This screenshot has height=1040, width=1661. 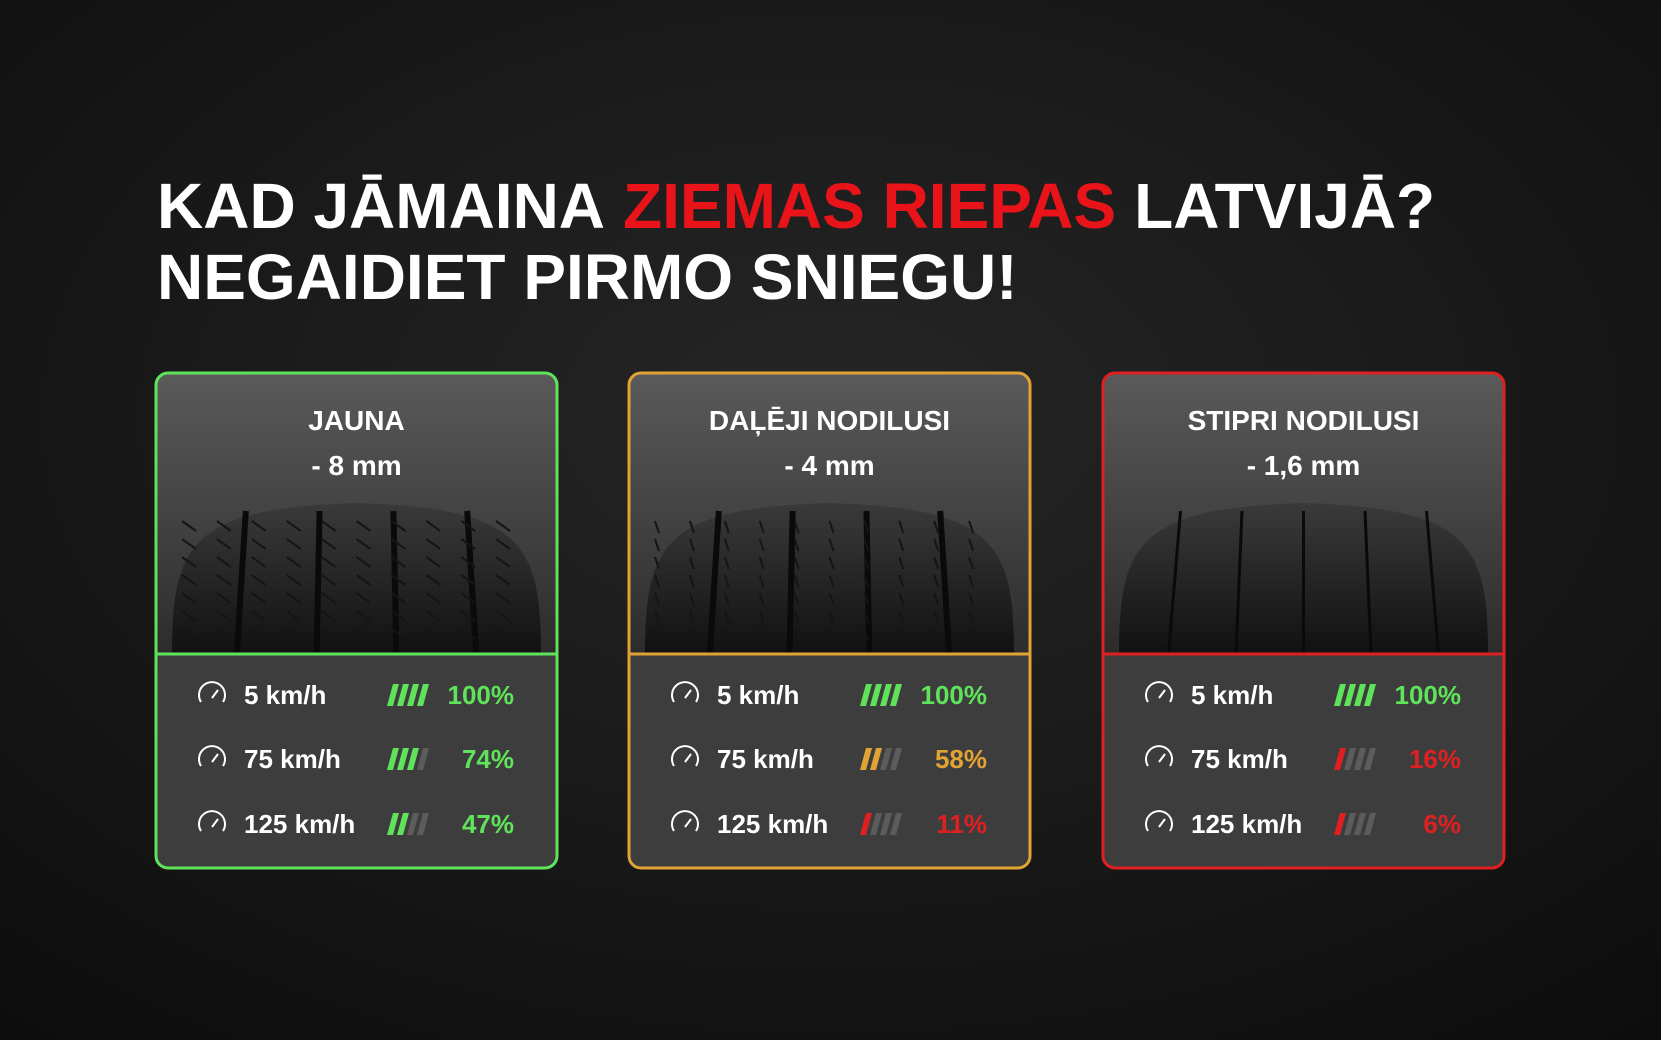 I want to click on card-title: JAUNA, so click(x=356, y=420).